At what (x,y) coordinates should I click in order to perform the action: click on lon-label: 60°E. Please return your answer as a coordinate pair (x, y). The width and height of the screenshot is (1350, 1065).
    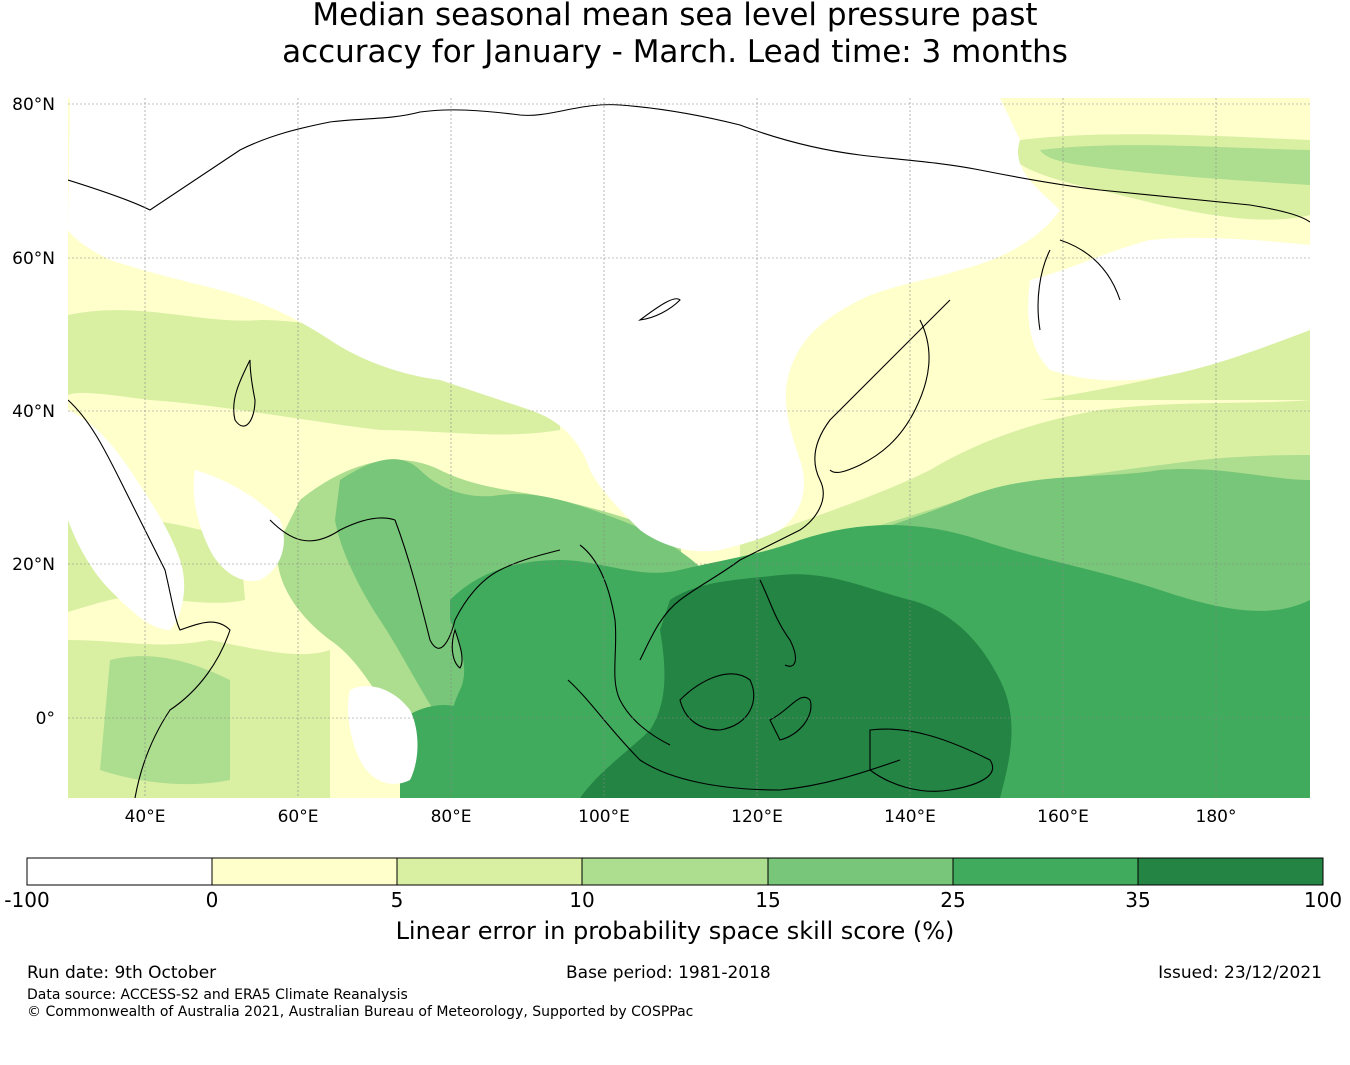
    Looking at the image, I should click on (298, 817).